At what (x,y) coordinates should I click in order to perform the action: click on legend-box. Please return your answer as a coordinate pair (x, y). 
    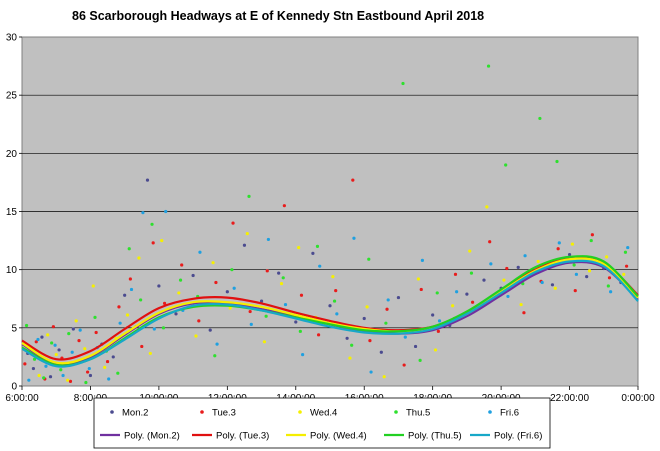
    Looking at the image, I should click on (322, 423).